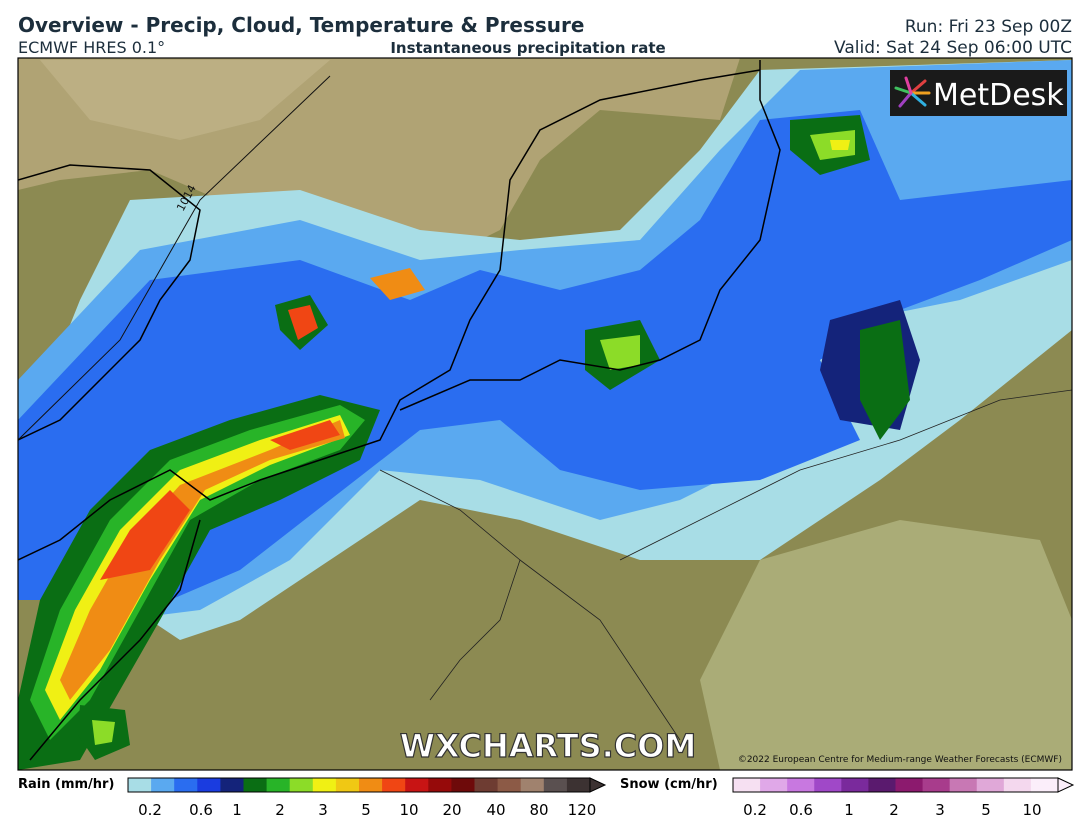 The image size is (1089, 835). I want to click on snow-tick-label: 1, so click(849, 810).